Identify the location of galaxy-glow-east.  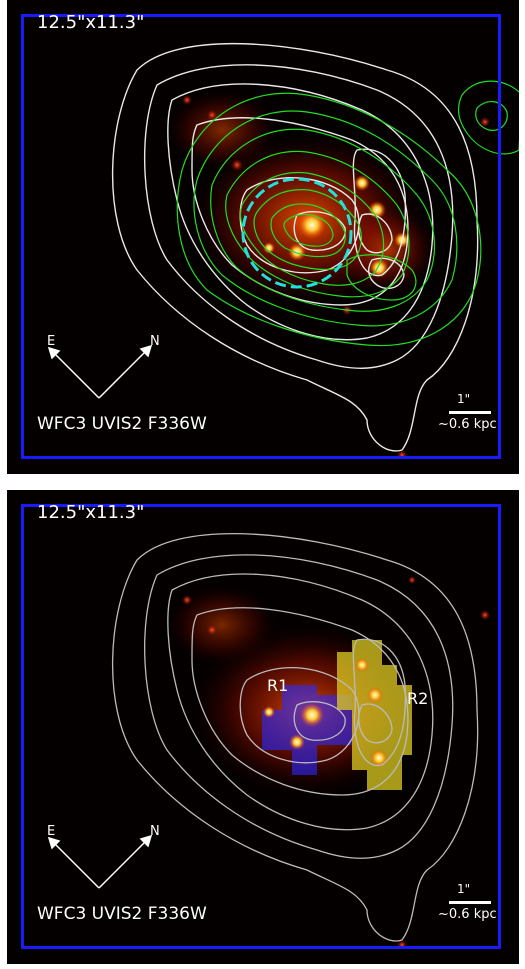
(387, 250).